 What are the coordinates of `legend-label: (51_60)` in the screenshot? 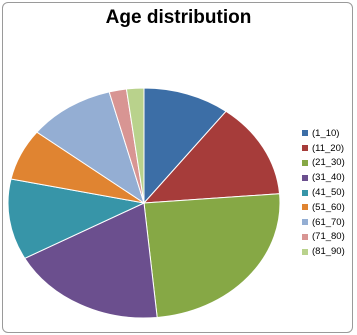 It's located at (328, 207).